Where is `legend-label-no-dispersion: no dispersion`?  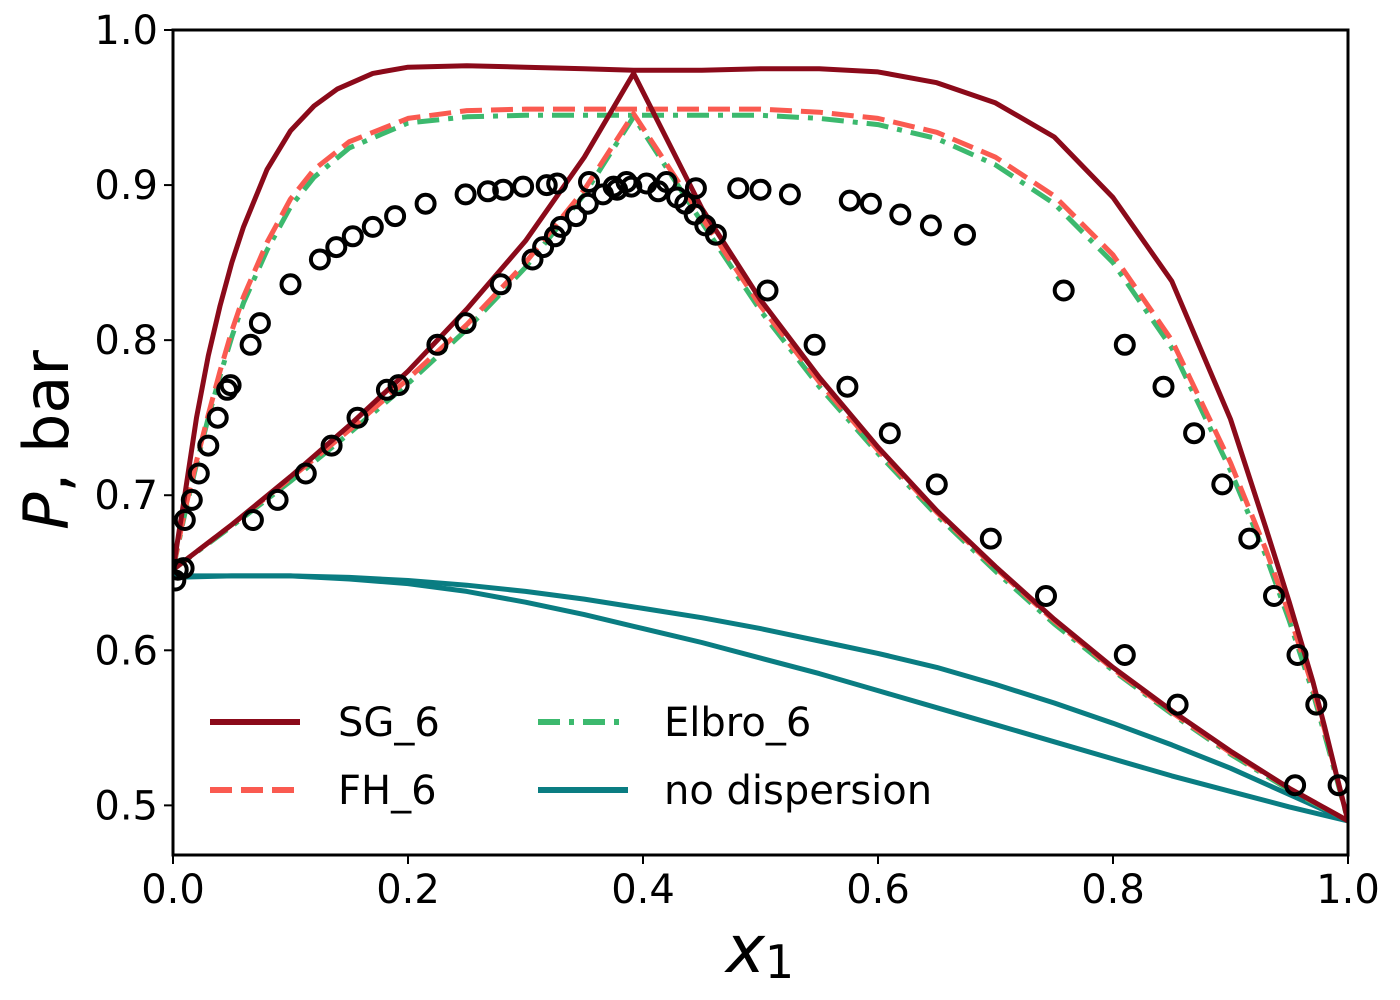 legend-label-no-dispersion: no dispersion is located at coordinates (798, 791).